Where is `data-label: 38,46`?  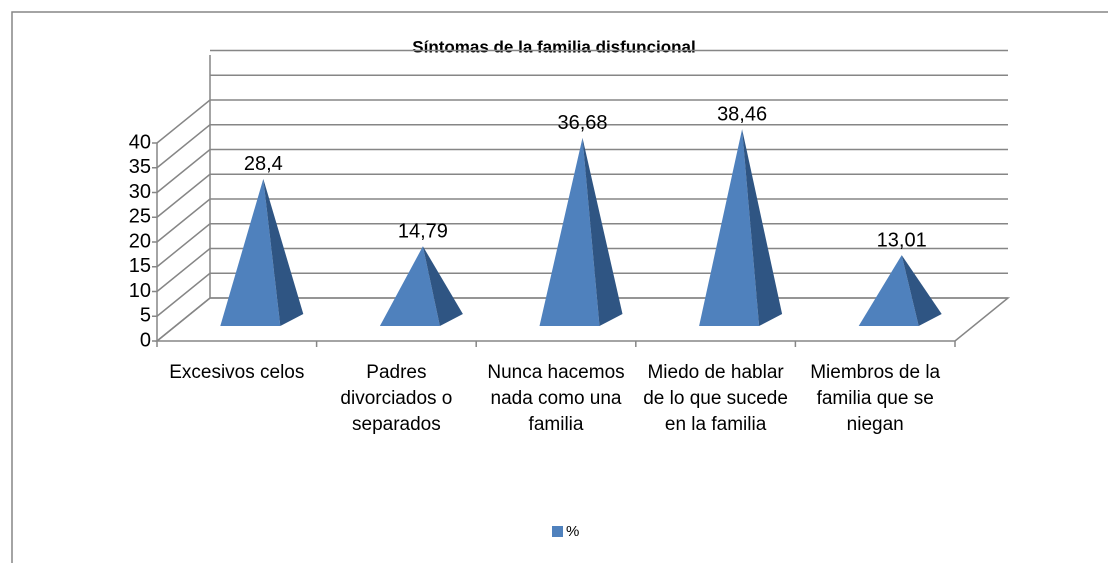 data-label: 38,46 is located at coordinates (742, 114).